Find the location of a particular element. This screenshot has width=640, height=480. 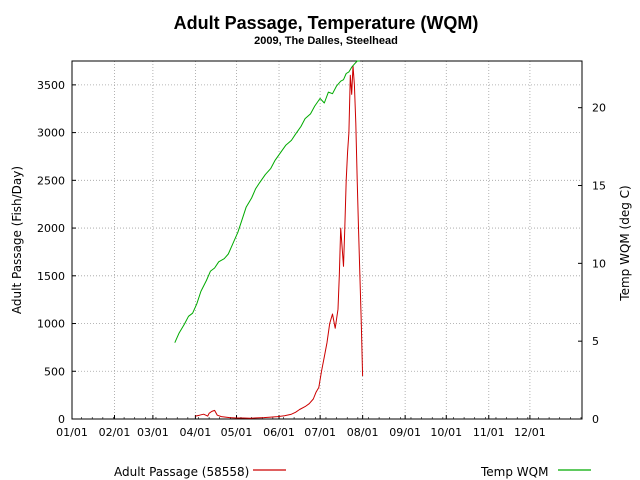

x-tick-label: 04/01 is located at coordinates (196, 432).